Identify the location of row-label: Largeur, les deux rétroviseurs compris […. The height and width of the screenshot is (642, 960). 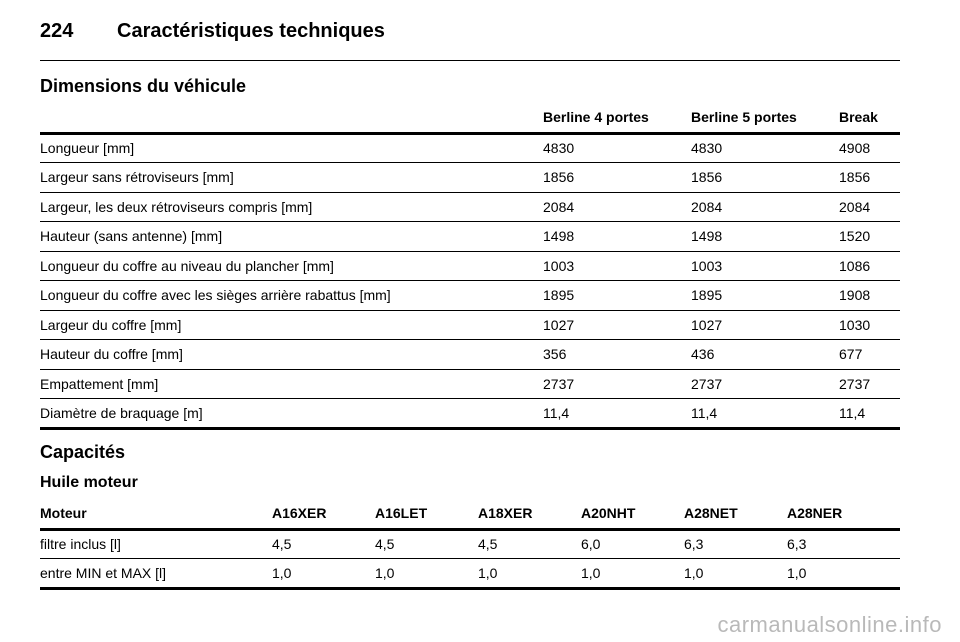
(291, 207).